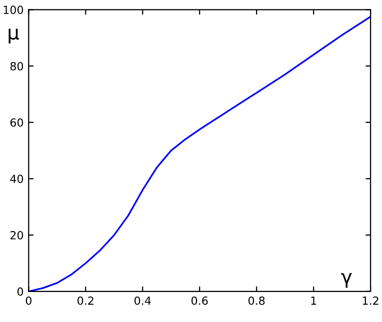 The height and width of the screenshot is (322, 382). Describe the element at coordinates (313, 300) in the screenshot. I see `x-tick-label: 1` at that location.